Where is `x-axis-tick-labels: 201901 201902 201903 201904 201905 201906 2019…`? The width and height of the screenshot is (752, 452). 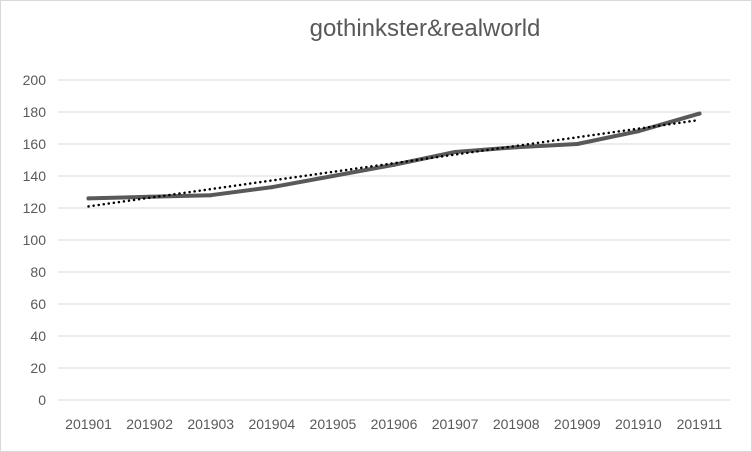
x-axis-tick-labels: 201901 201902 201903 201904 201905 201906 2019… is located at coordinates (393, 424).